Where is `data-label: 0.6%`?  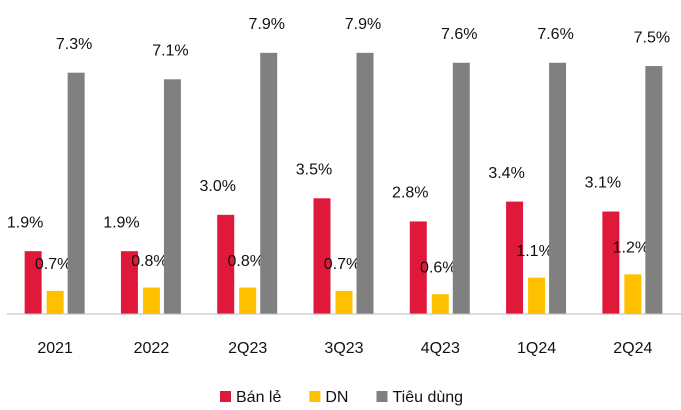
data-label: 0.6% is located at coordinates (438, 267).